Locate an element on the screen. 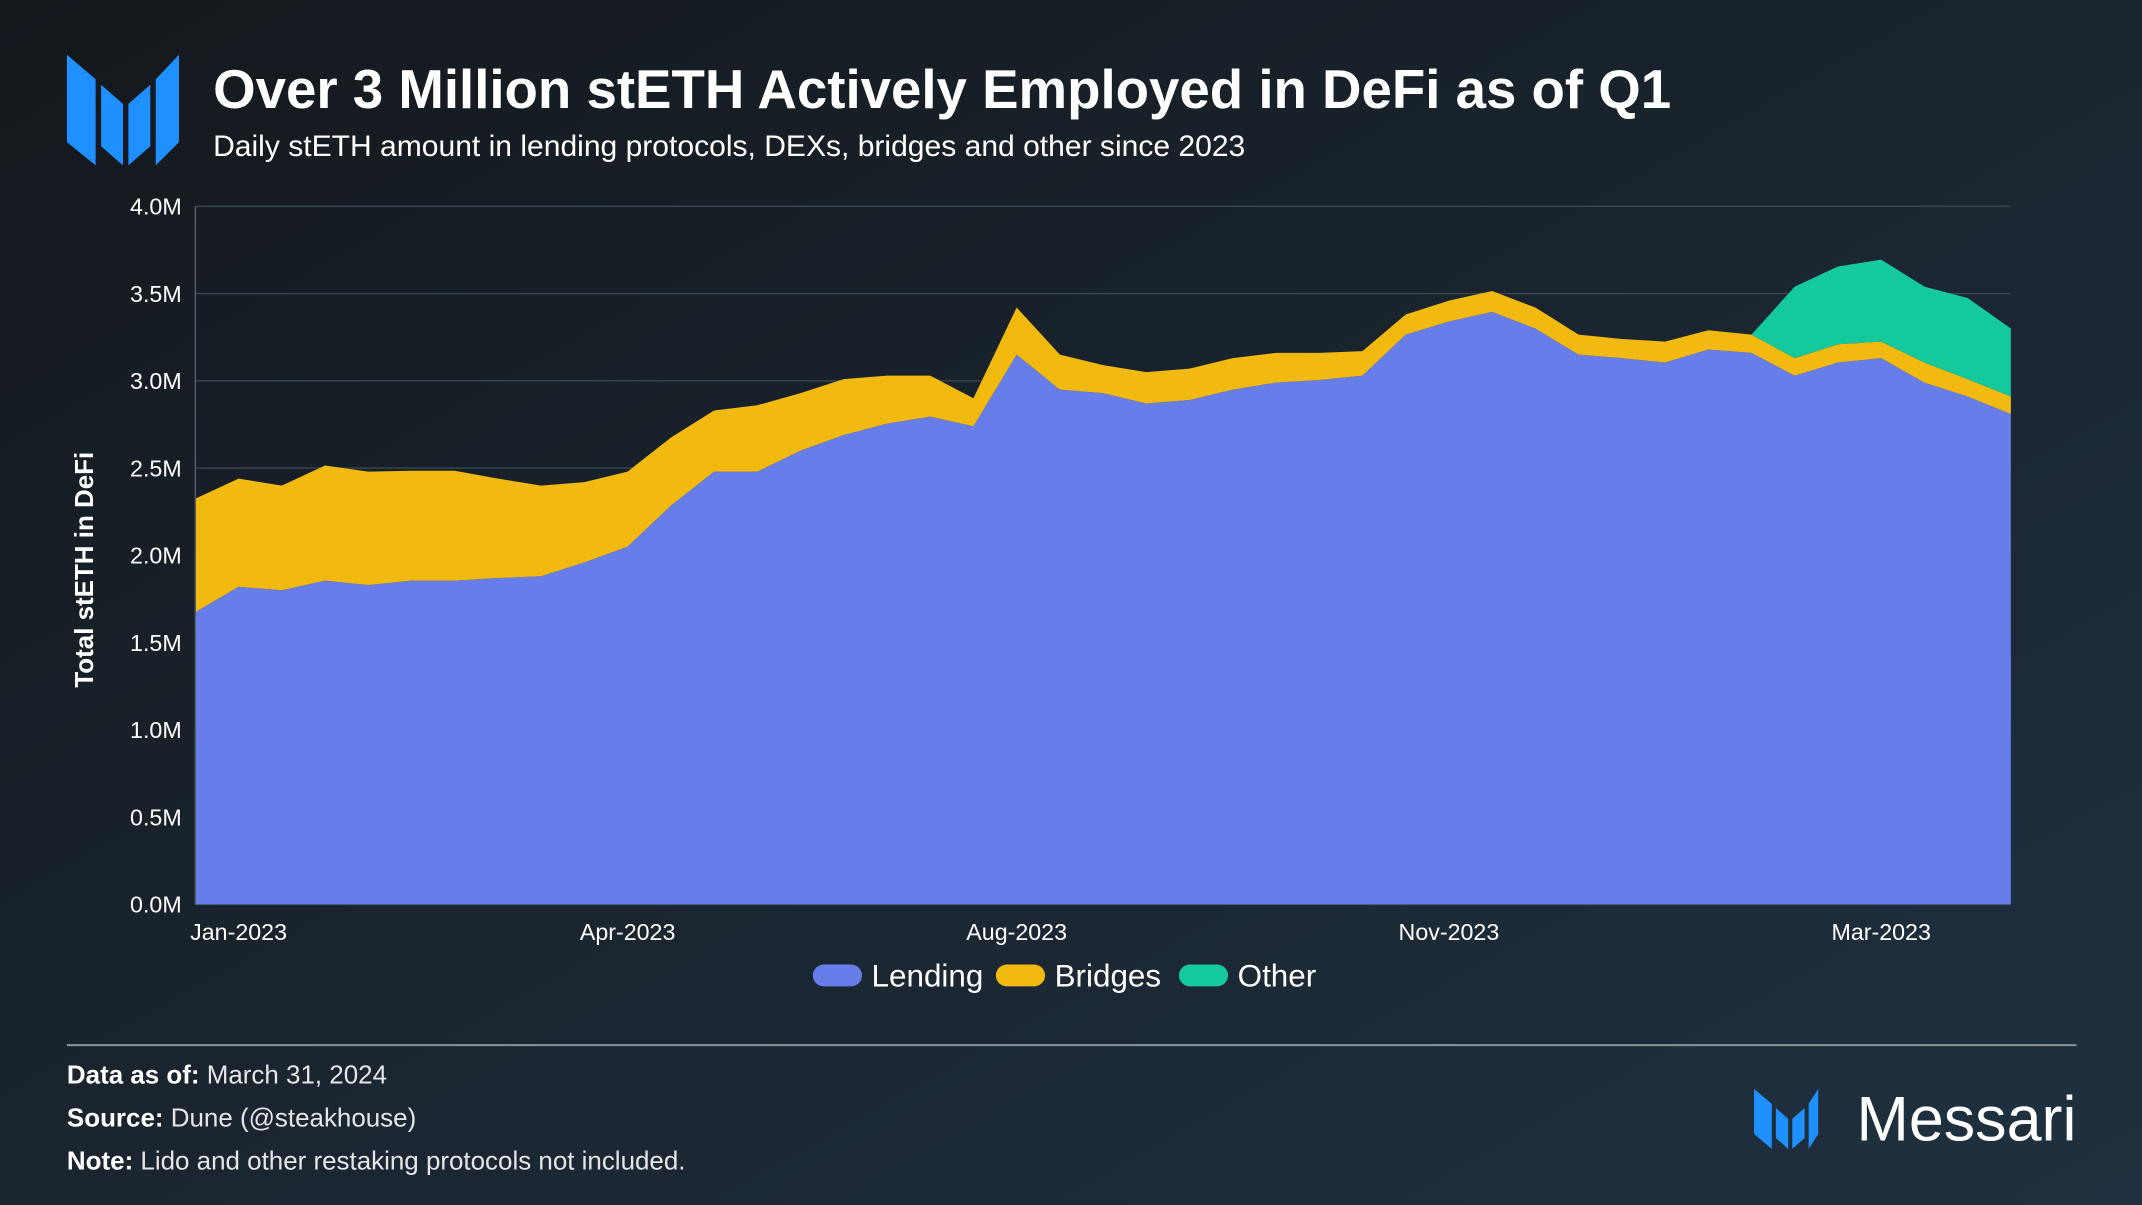  footer-note-text: March 31, 2024 is located at coordinates (297, 1075).